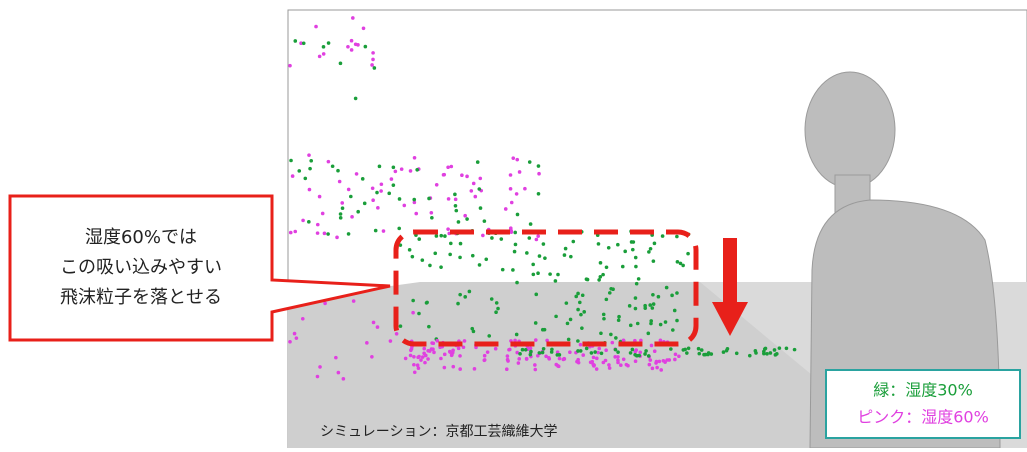  What do you see at coordinates (199, 268) in the screenshot?
I see `callout-box` at bounding box center [199, 268].